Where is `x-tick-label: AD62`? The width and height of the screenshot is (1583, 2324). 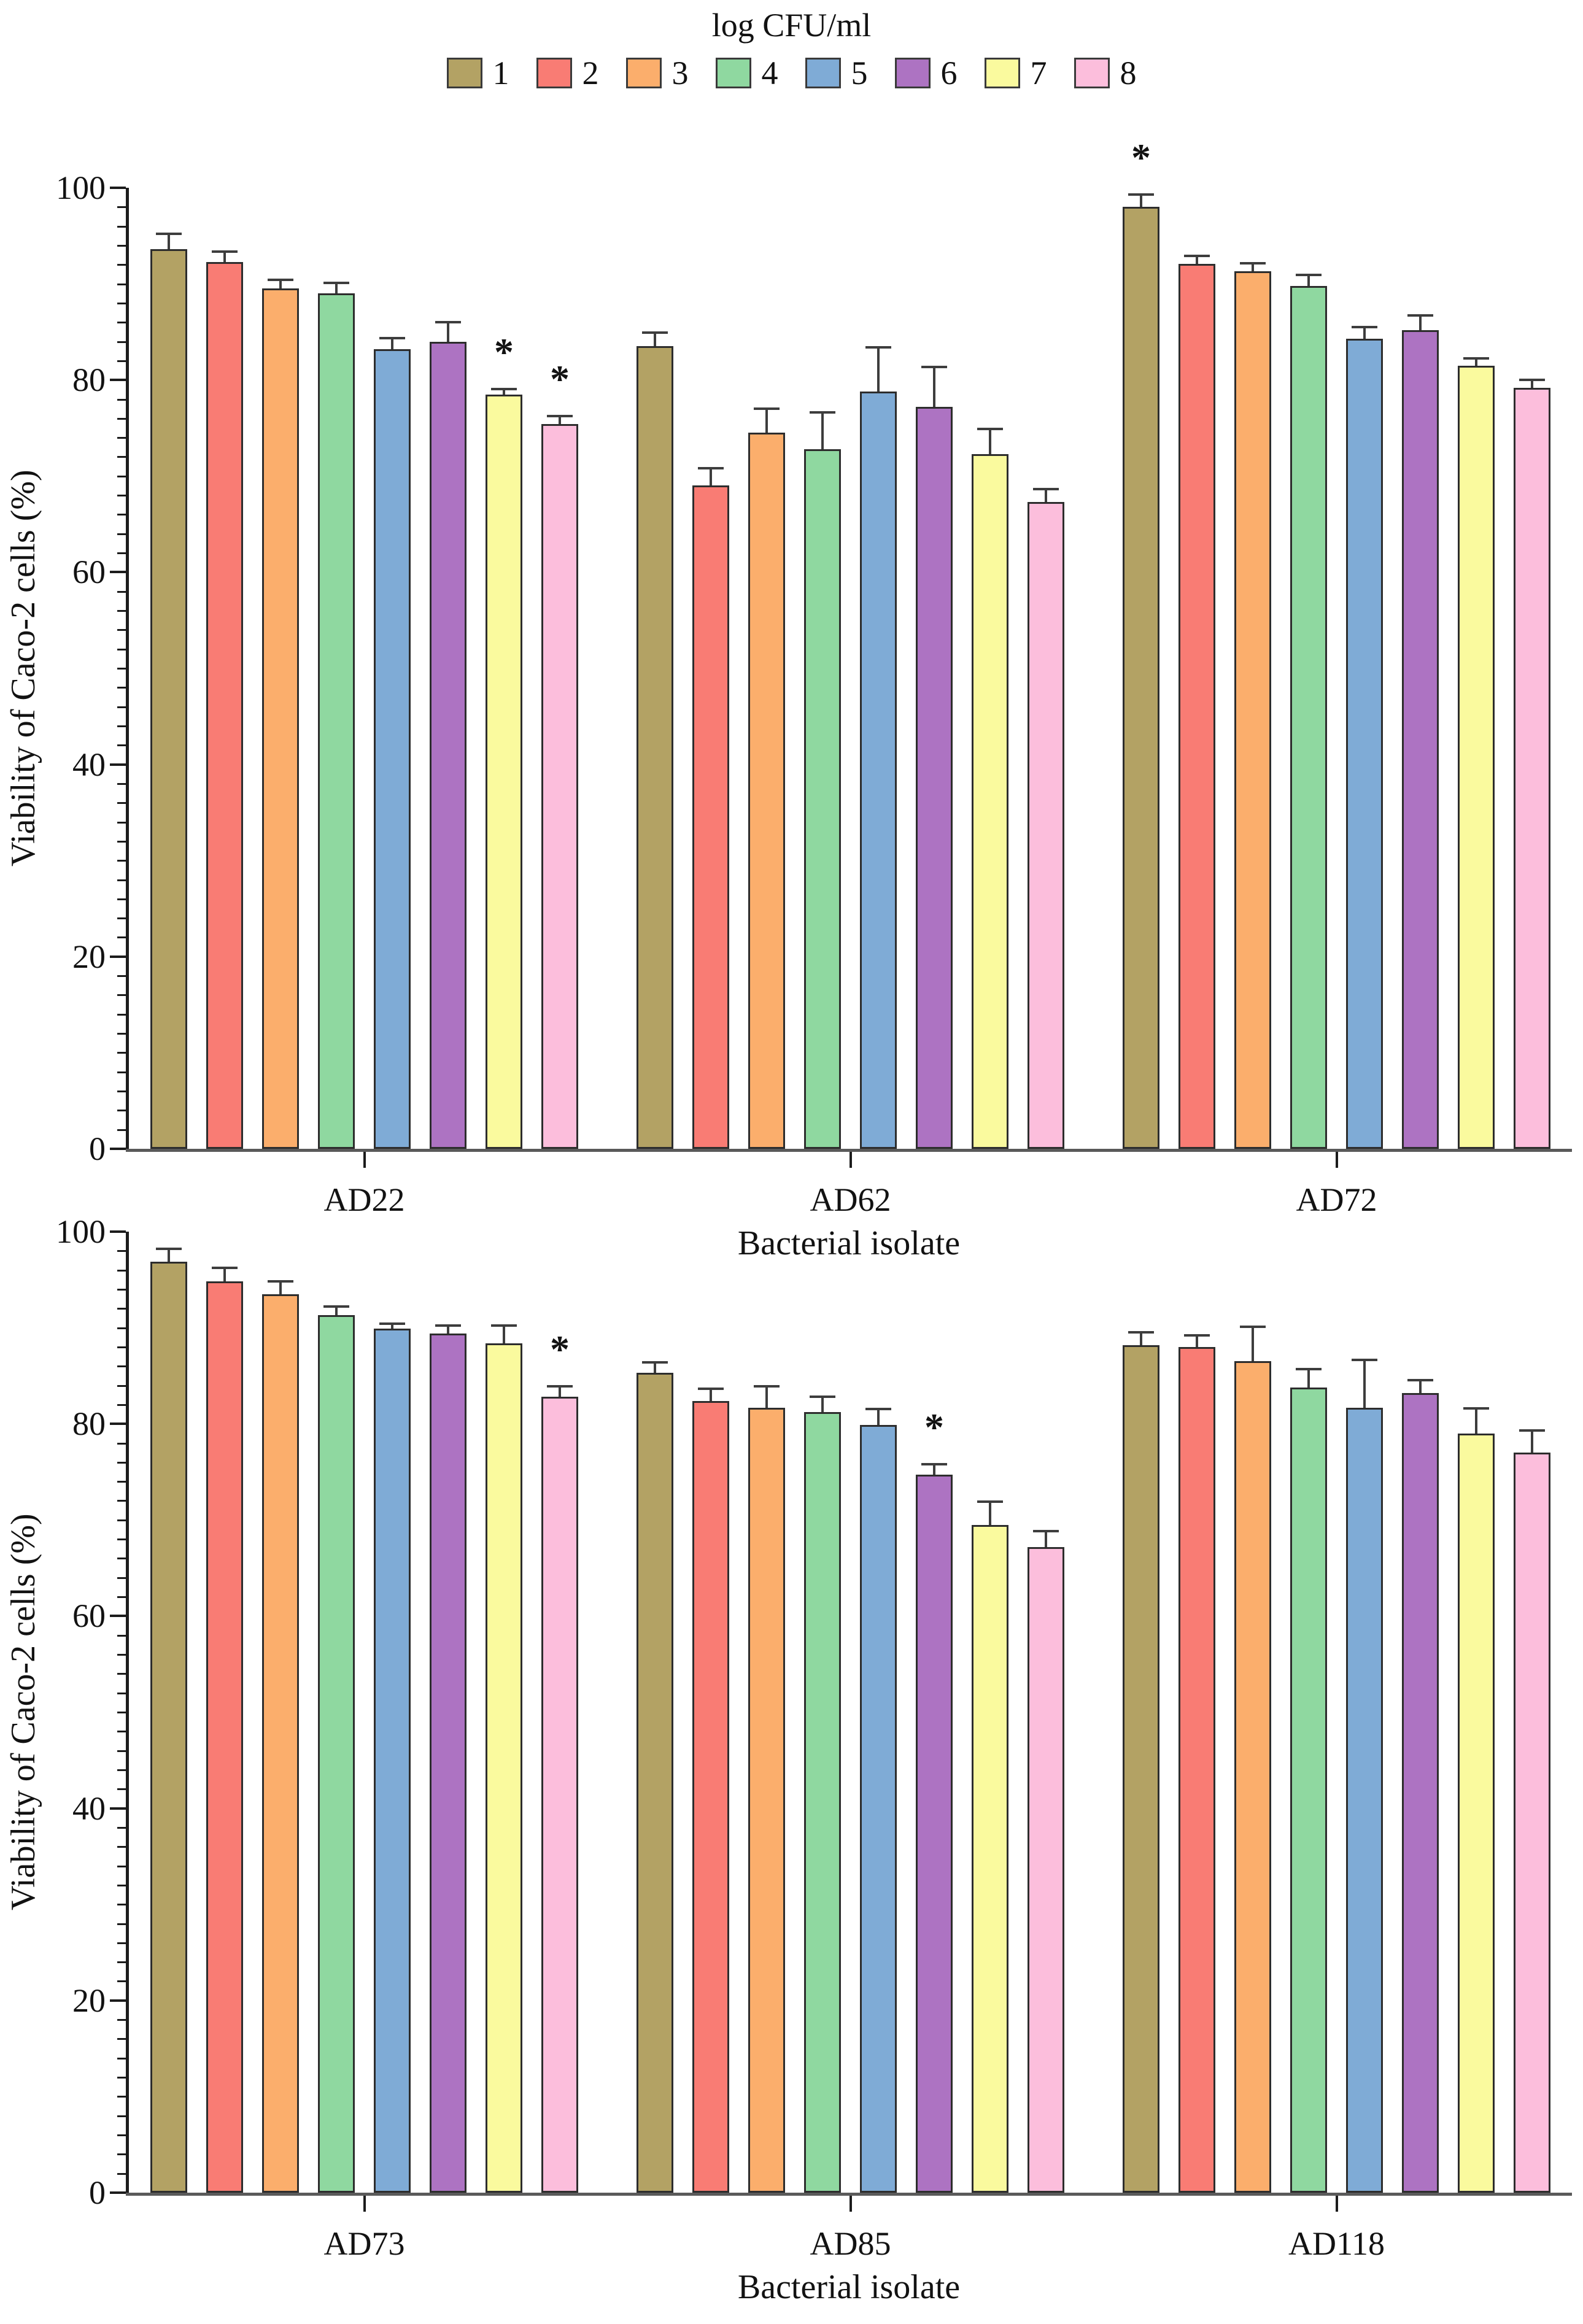
x-tick-label: AD62 is located at coordinates (850, 1199).